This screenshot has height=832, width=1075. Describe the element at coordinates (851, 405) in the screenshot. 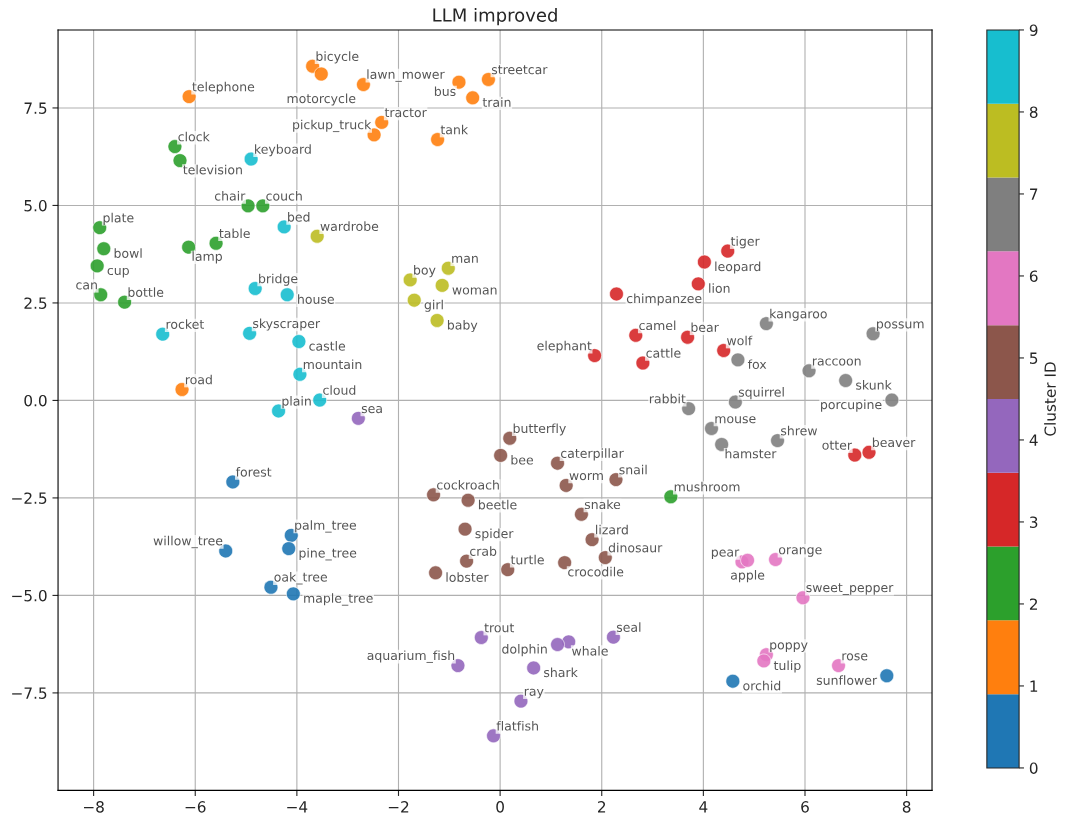

I see `annotation: porcupine` at that location.